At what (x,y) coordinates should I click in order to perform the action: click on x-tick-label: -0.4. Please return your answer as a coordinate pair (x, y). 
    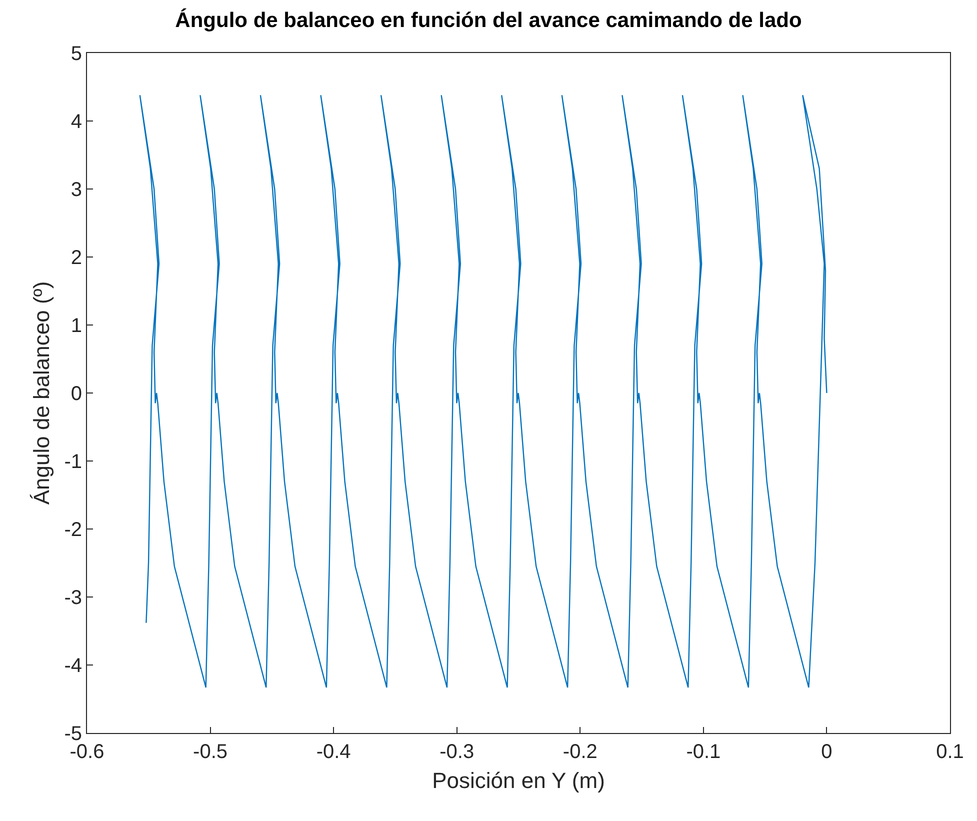
    Looking at the image, I should click on (333, 752).